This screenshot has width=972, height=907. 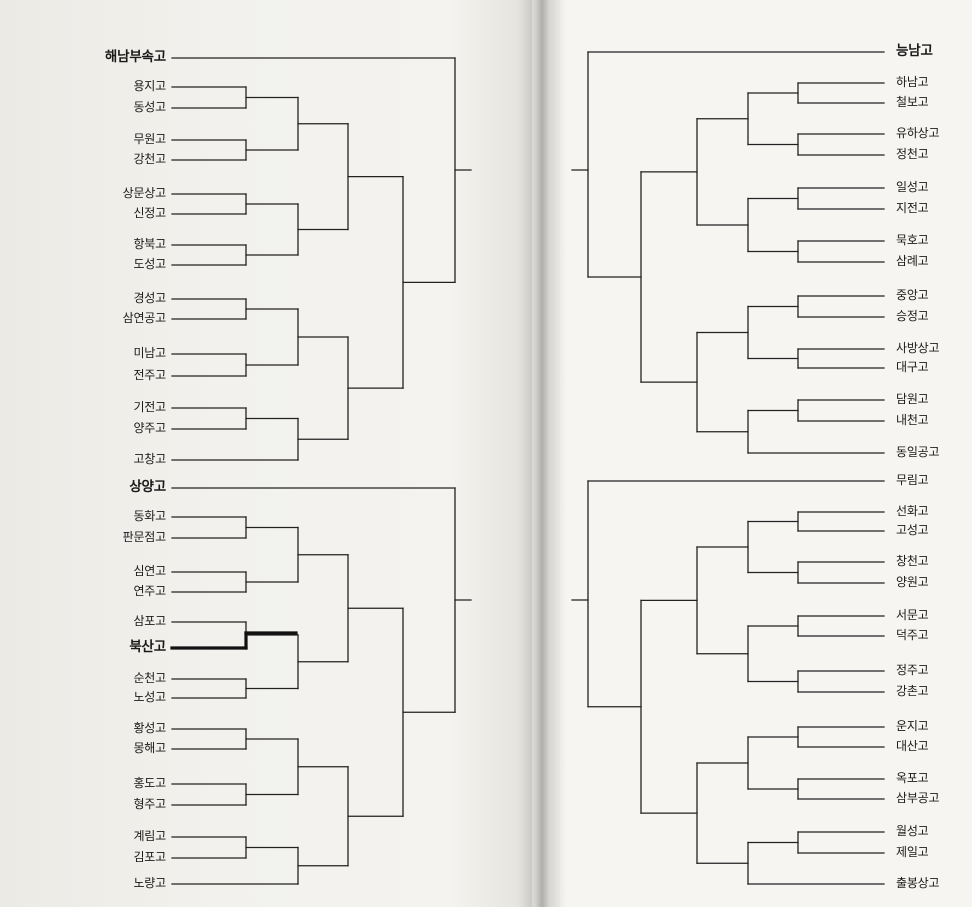 What do you see at coordinates (912, 82) in the screenshot?
I see `team-label-right-top-1: 하남고` at bounding box center [912, 82].